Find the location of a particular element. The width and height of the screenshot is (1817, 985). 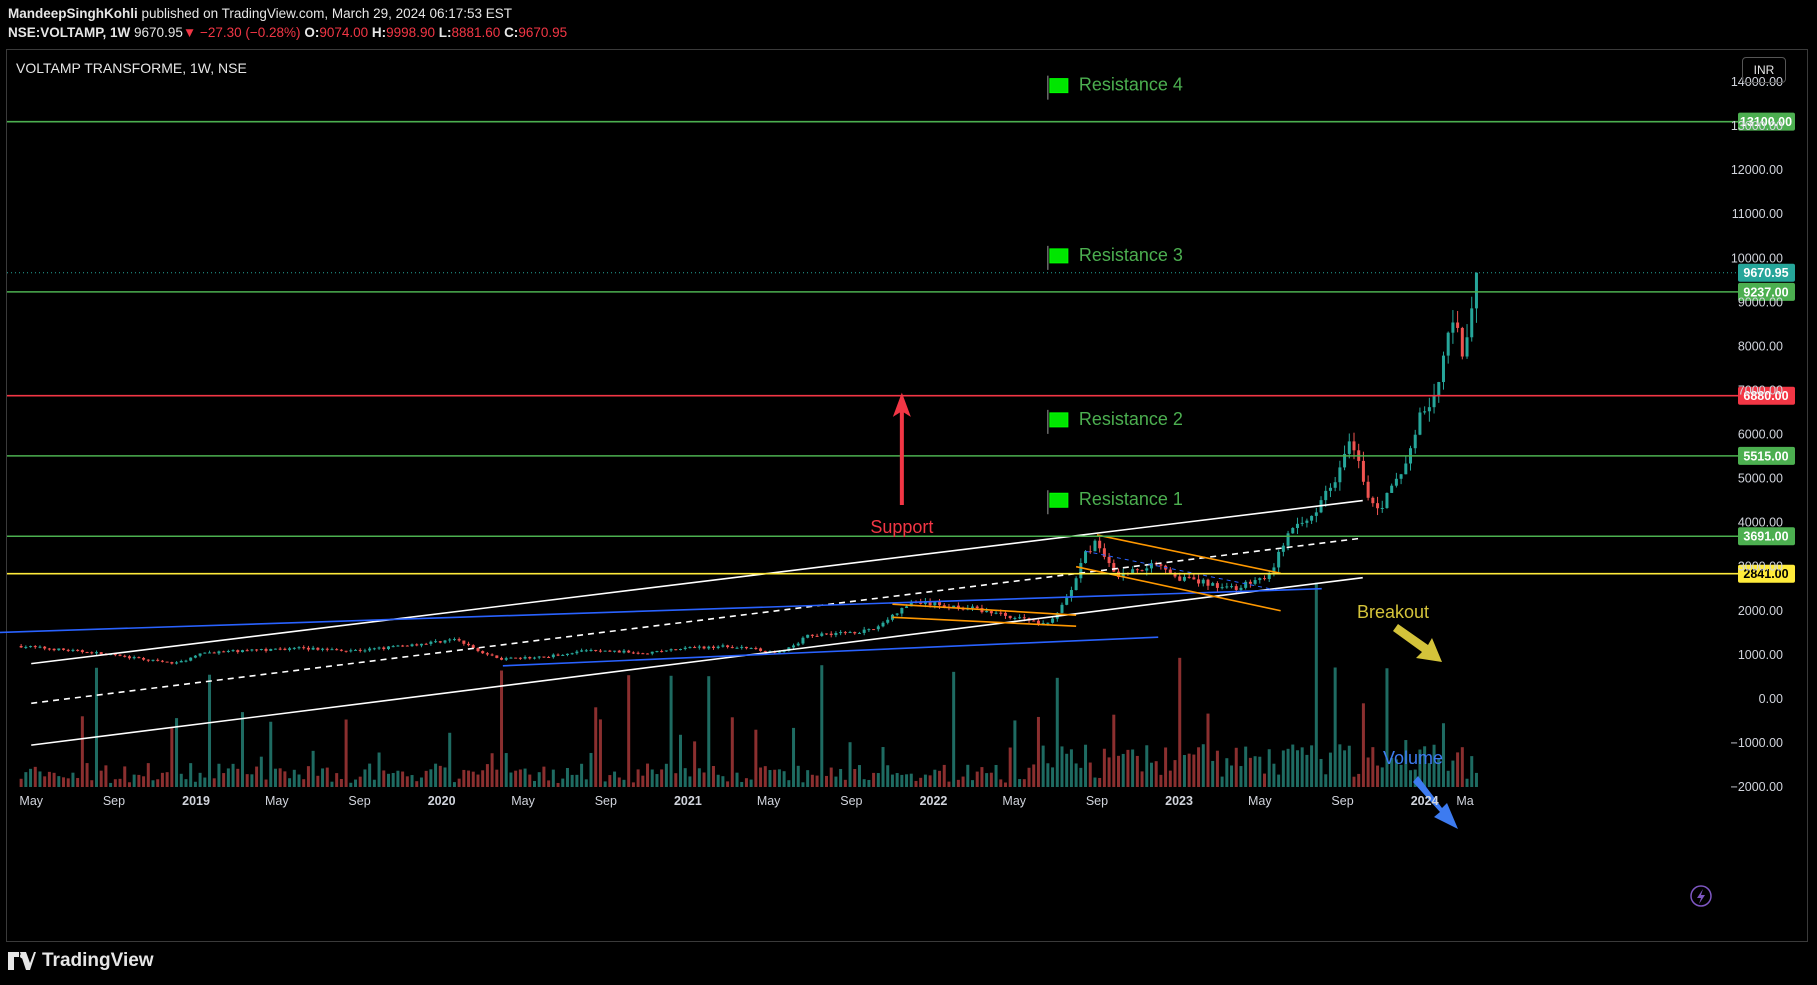

trendline-mid-channel is located at coordinates (697, 621).